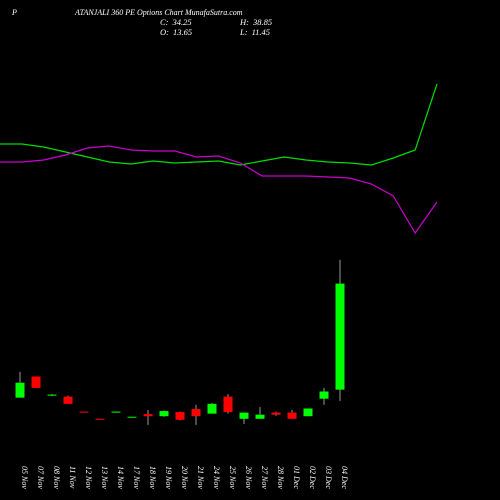  Describe the element at coordinates (200, 477) in the screenshot. I see `x-tick-label: 21 Nov` at that location.